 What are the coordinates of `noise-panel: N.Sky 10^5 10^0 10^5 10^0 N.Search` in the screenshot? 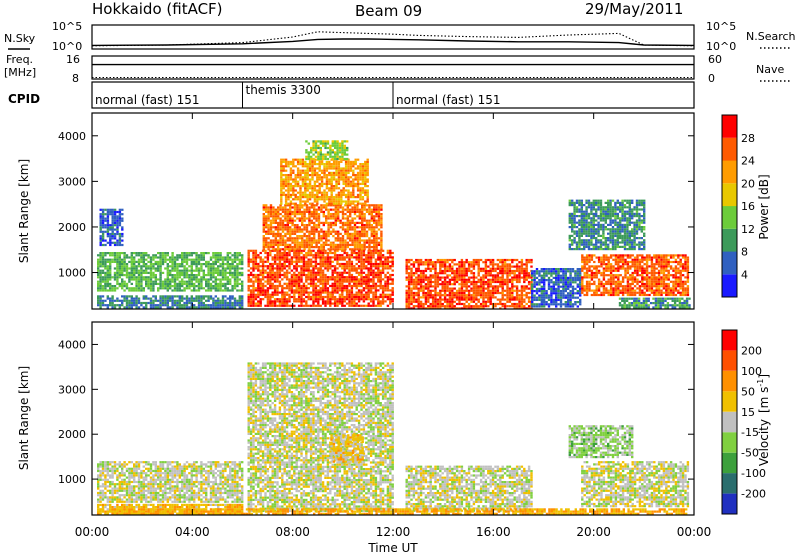 It's located at (400, 36).